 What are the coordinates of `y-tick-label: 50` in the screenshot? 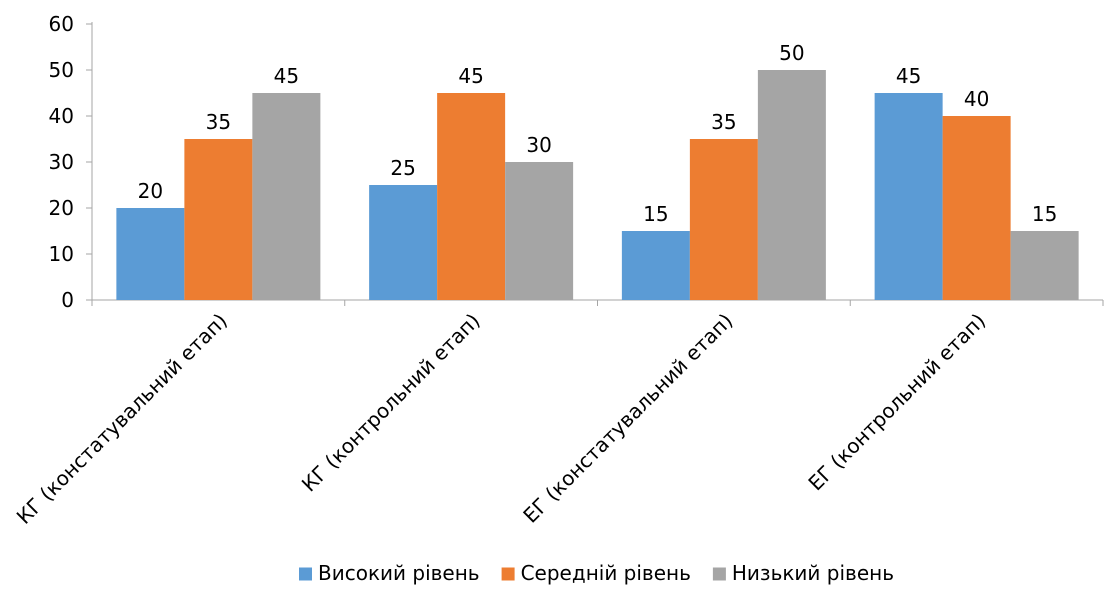 It's located at (61, 70).